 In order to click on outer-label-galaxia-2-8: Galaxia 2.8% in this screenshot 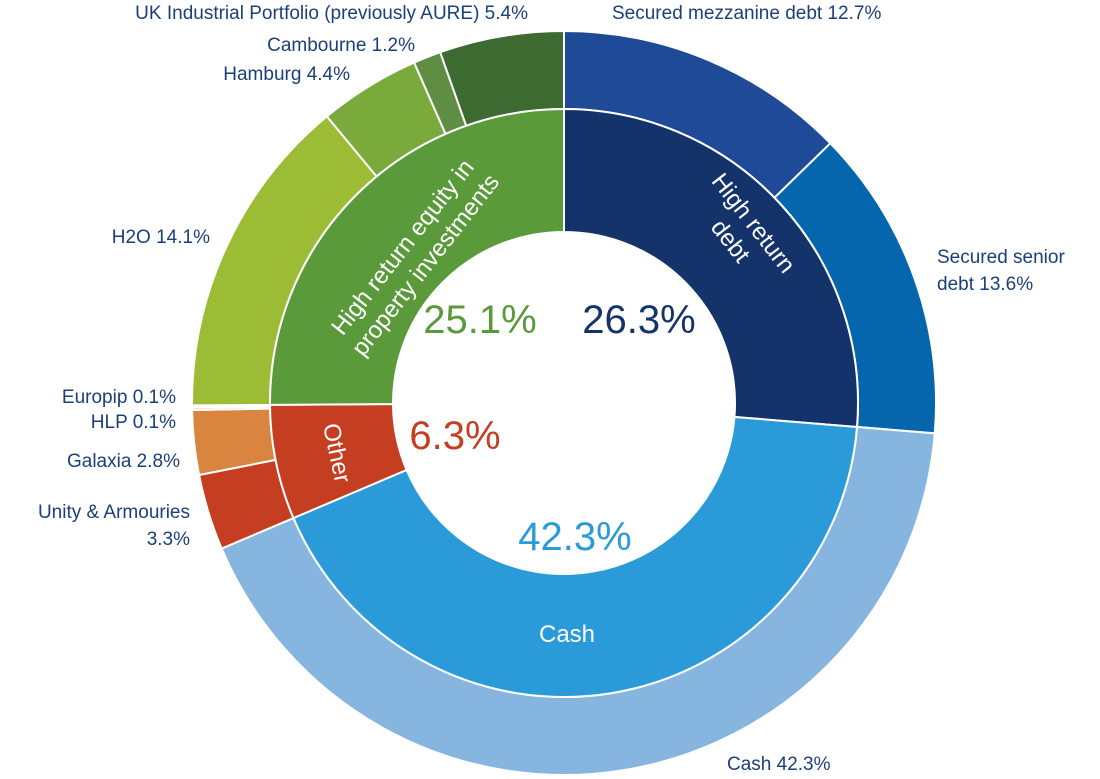, I will do `click(123, 461)`.